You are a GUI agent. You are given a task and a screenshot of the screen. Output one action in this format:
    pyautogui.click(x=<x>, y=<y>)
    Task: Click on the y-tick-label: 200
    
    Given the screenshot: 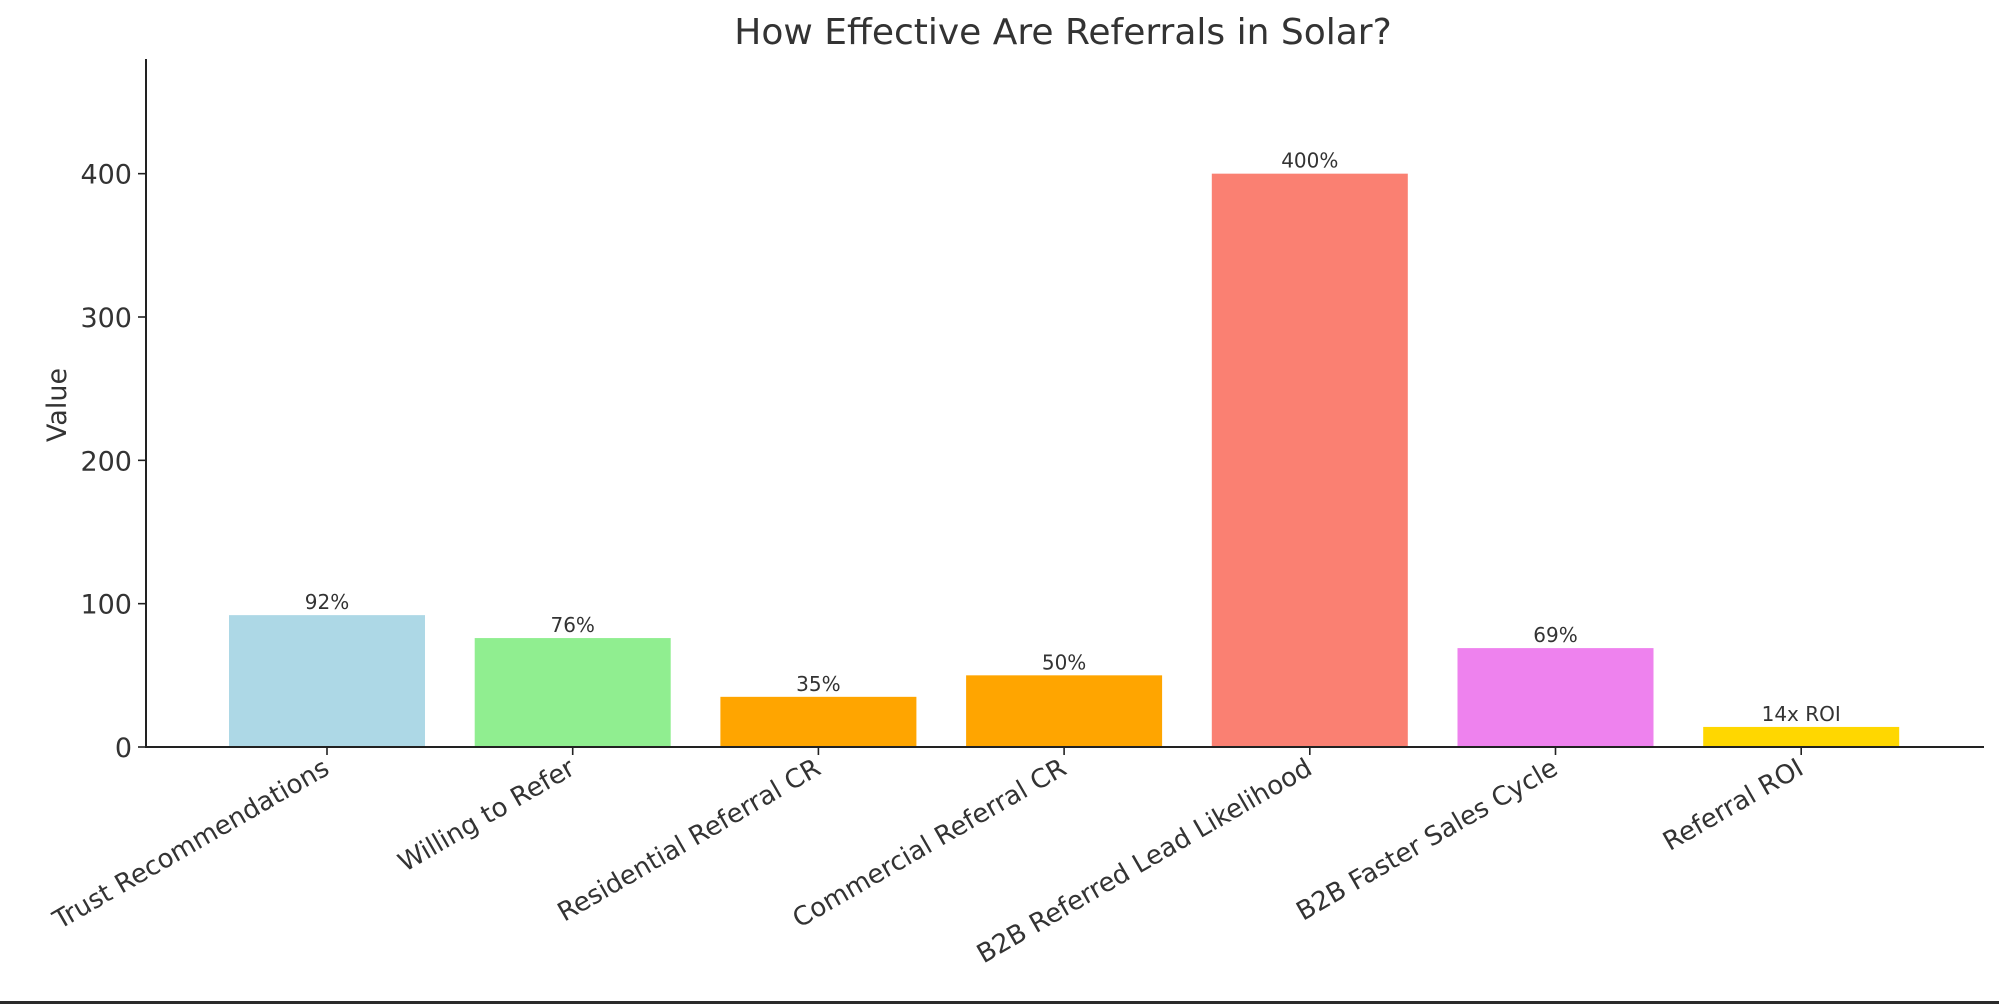 What is the action you would take?
    pyautogui.click(x=106, y=461)
    